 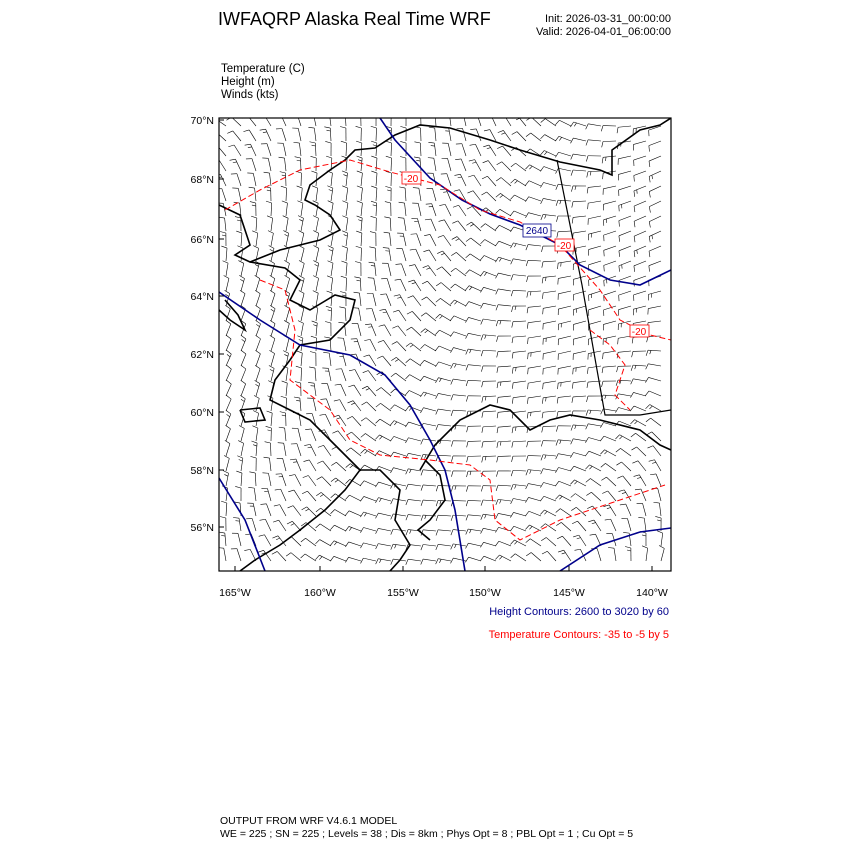 What do you see at coordinates (202, 240) in the screenshot?
I see `lat-tick-label: 66°N` at bounding box center [202, 240].